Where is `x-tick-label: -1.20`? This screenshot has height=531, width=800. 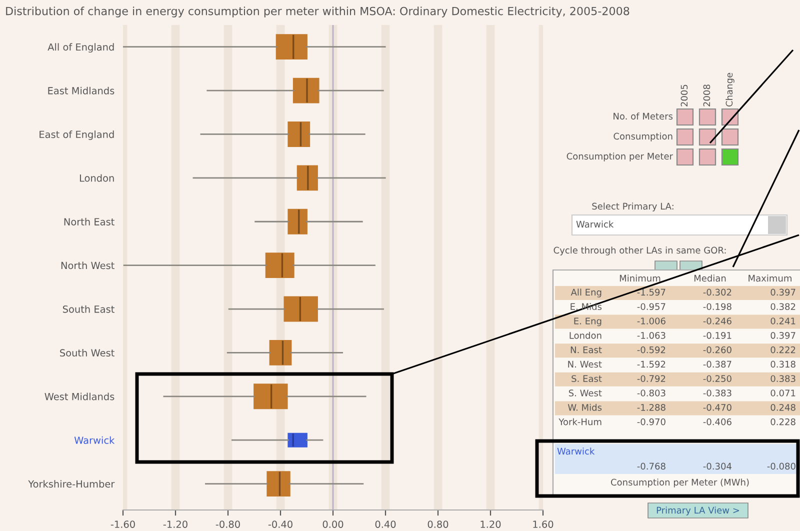 x-tick-label: -1.20 is located at coordinates (175, 524).